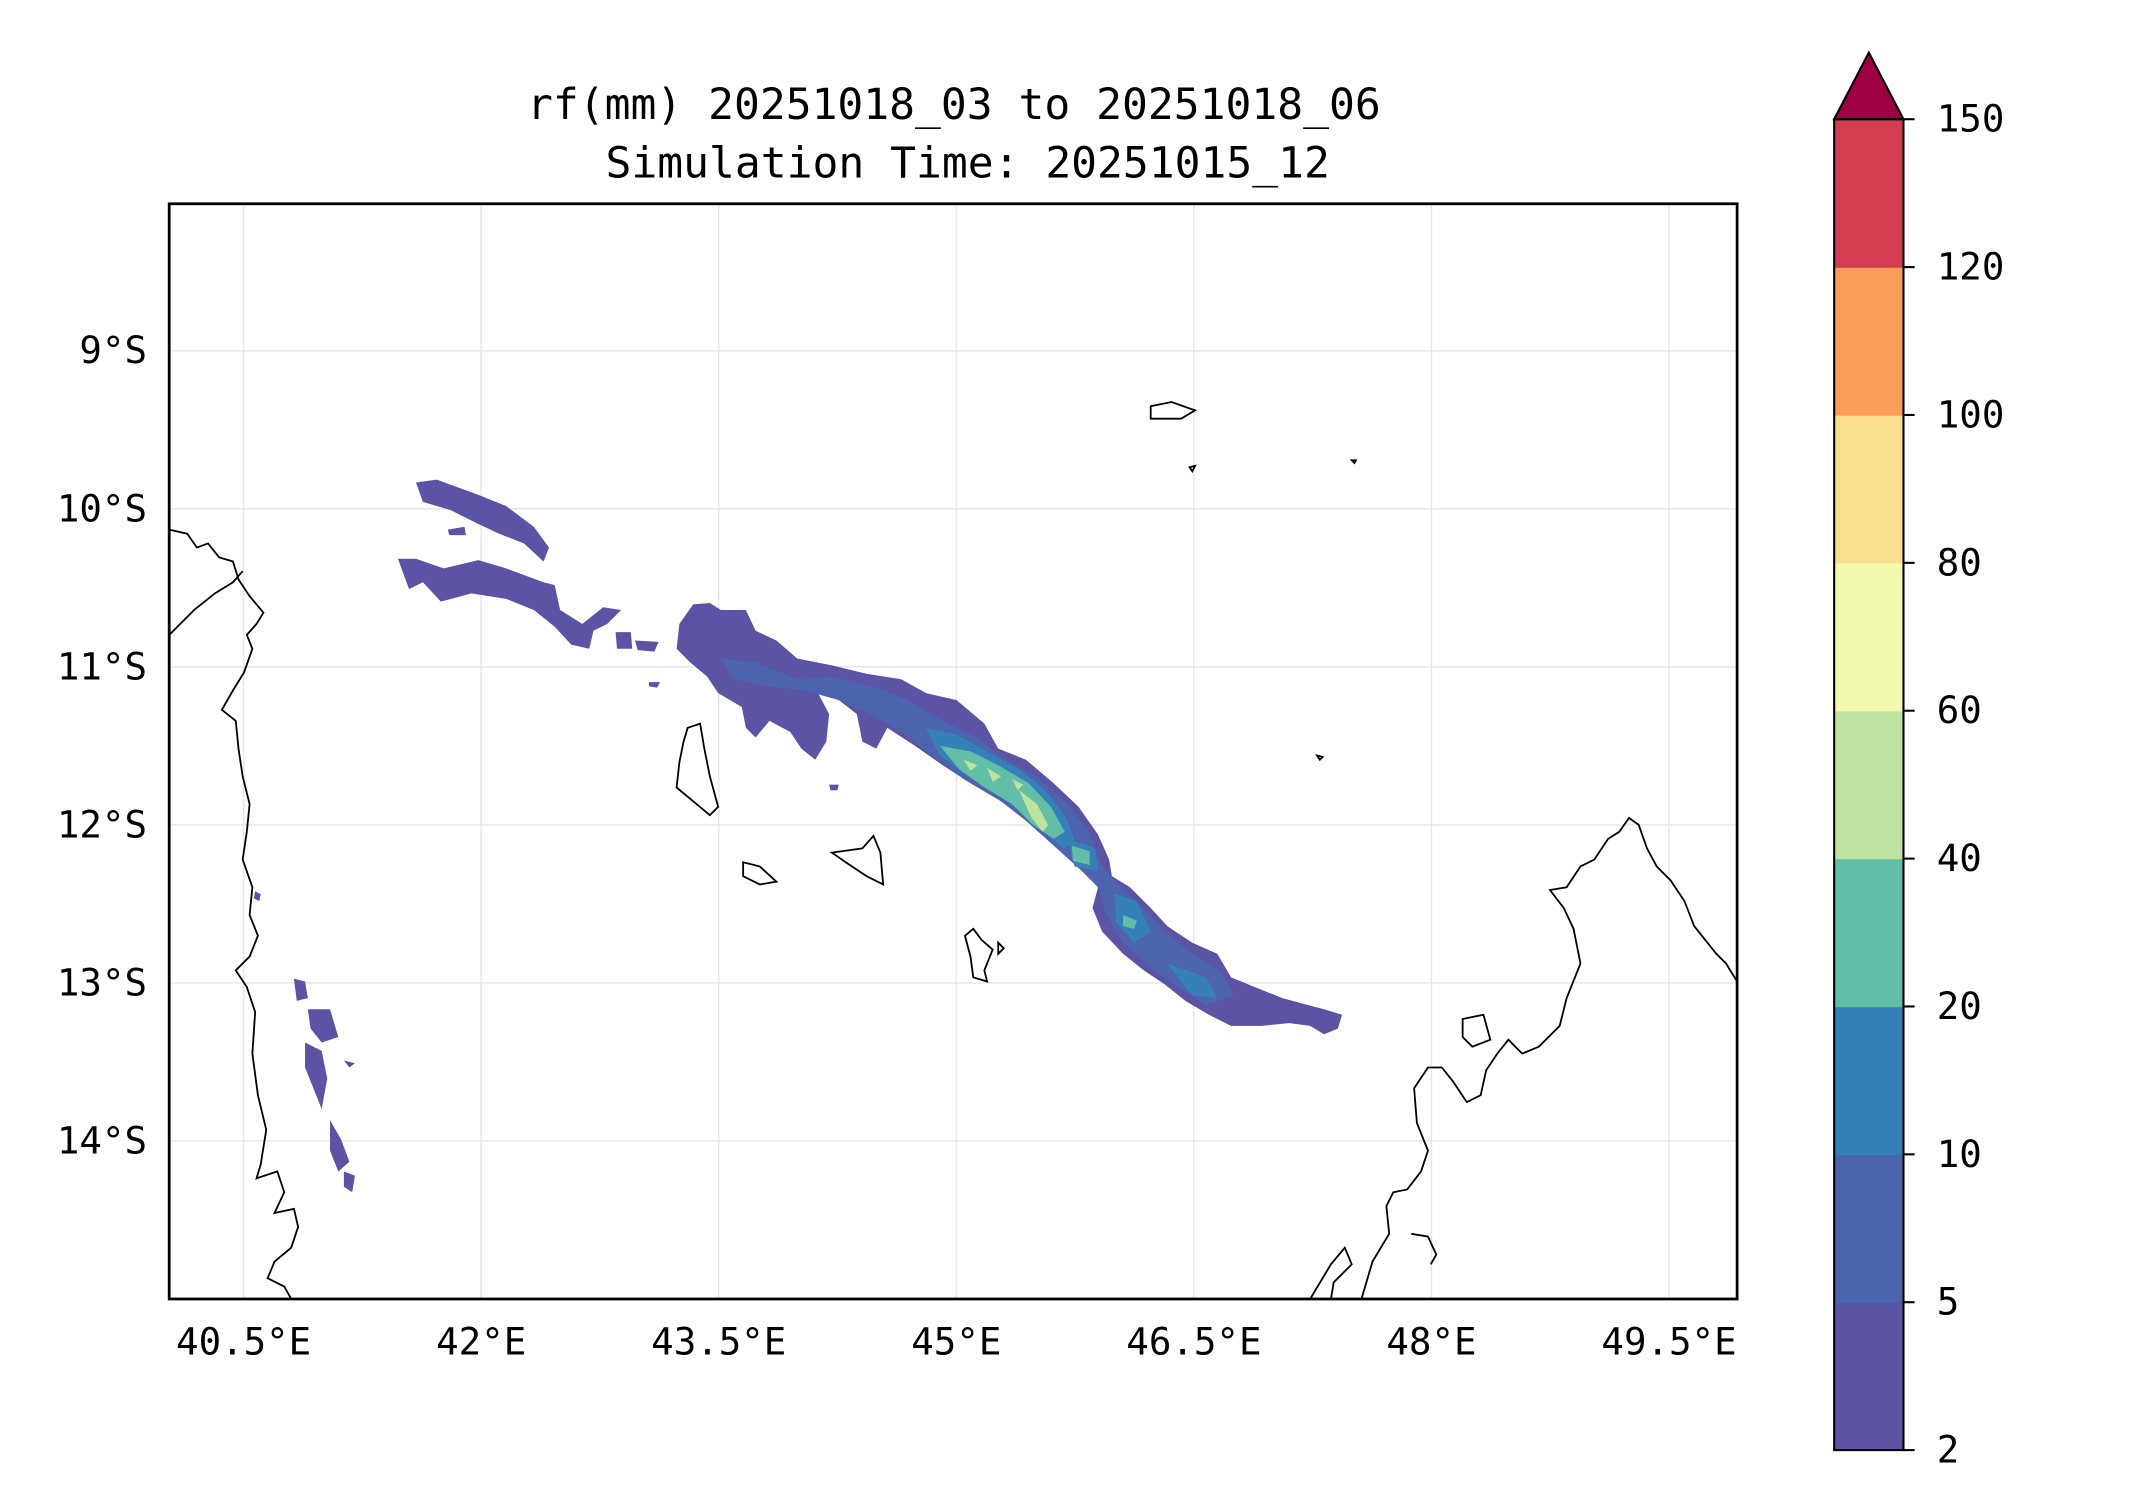 The width and height of the screenshot is (2142, 1500). What do you see at coordinates (102, 1140) in the screenshot?
I see `y-tick-label: 14°S` at bounding box center [102, 1140].